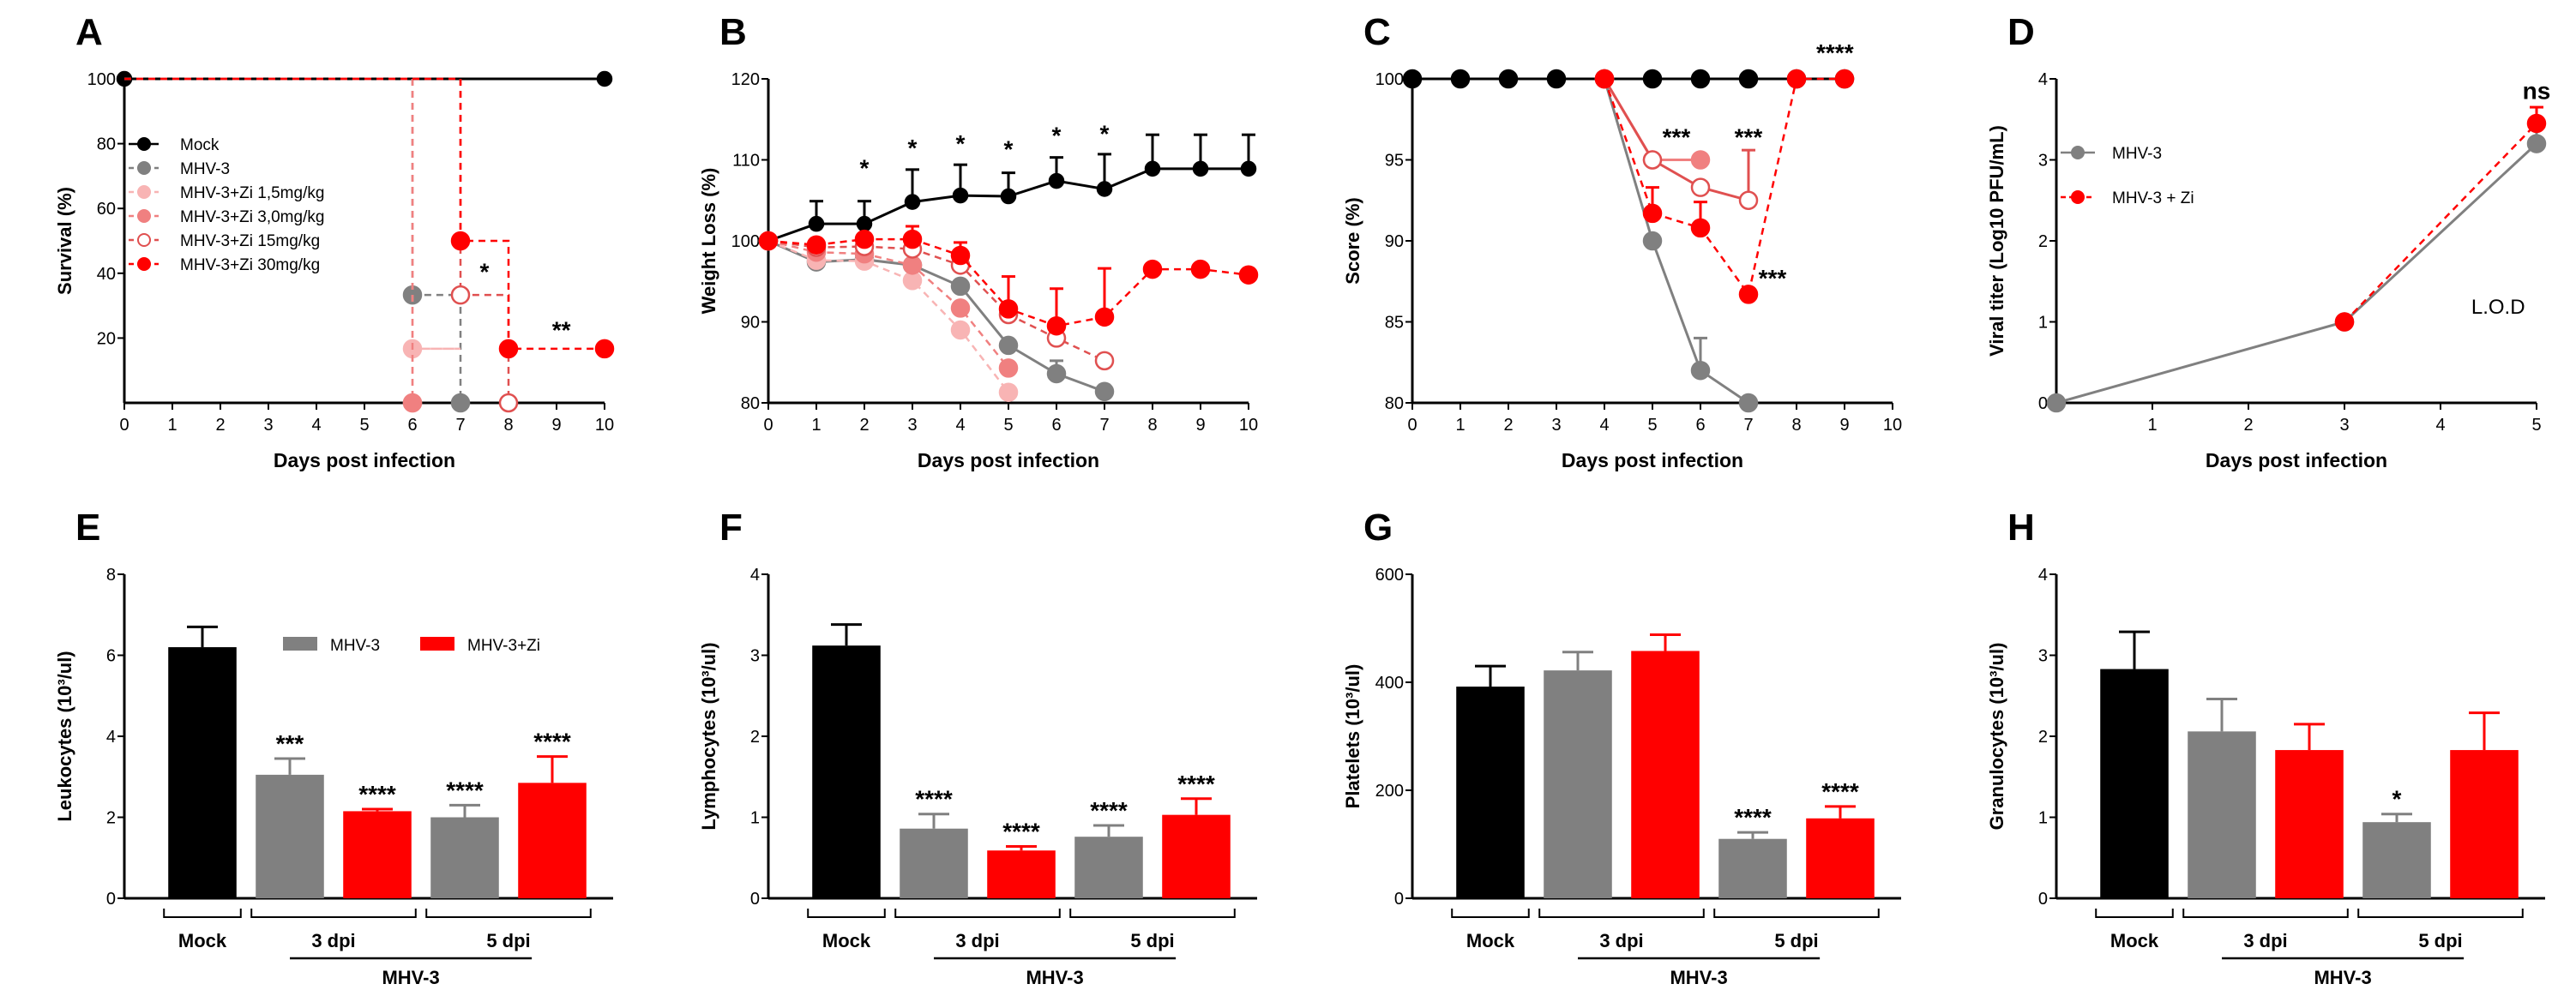 The image size is (2576, 990). I want to click on y-tick-label: 3, so click(755, 656).